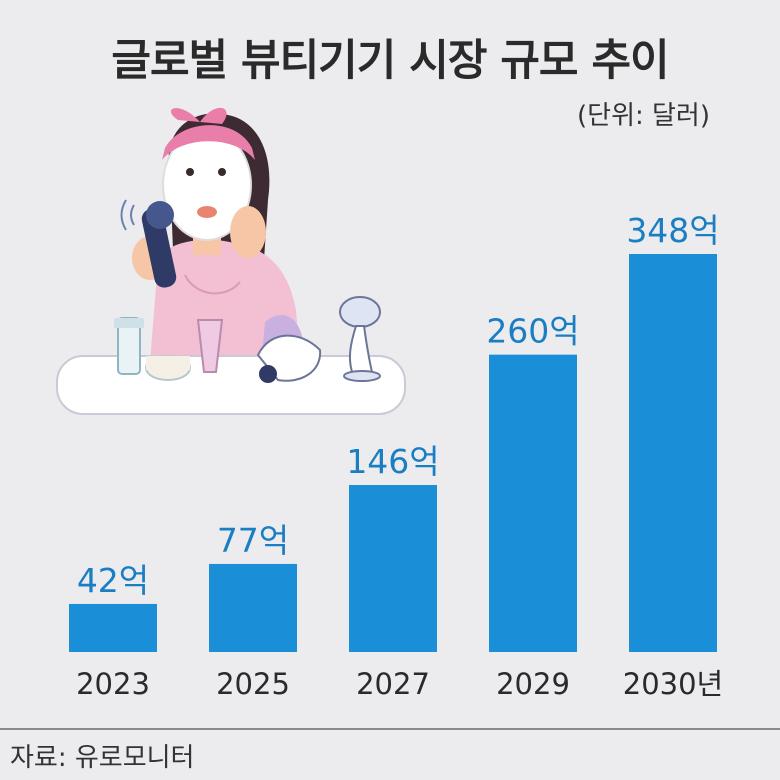  I want to click on source-note: 자료: 유로모니터, so click(102, 758).